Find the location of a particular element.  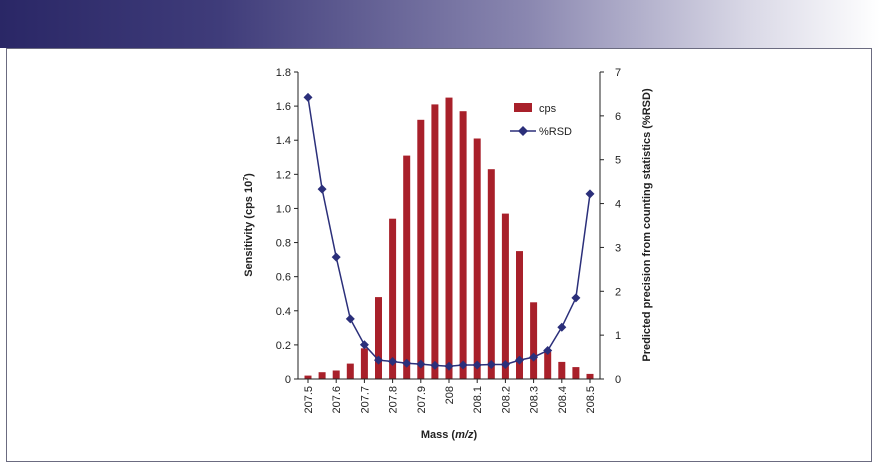

left-tick-label: 1.2 is located at coordinates (283, 175).